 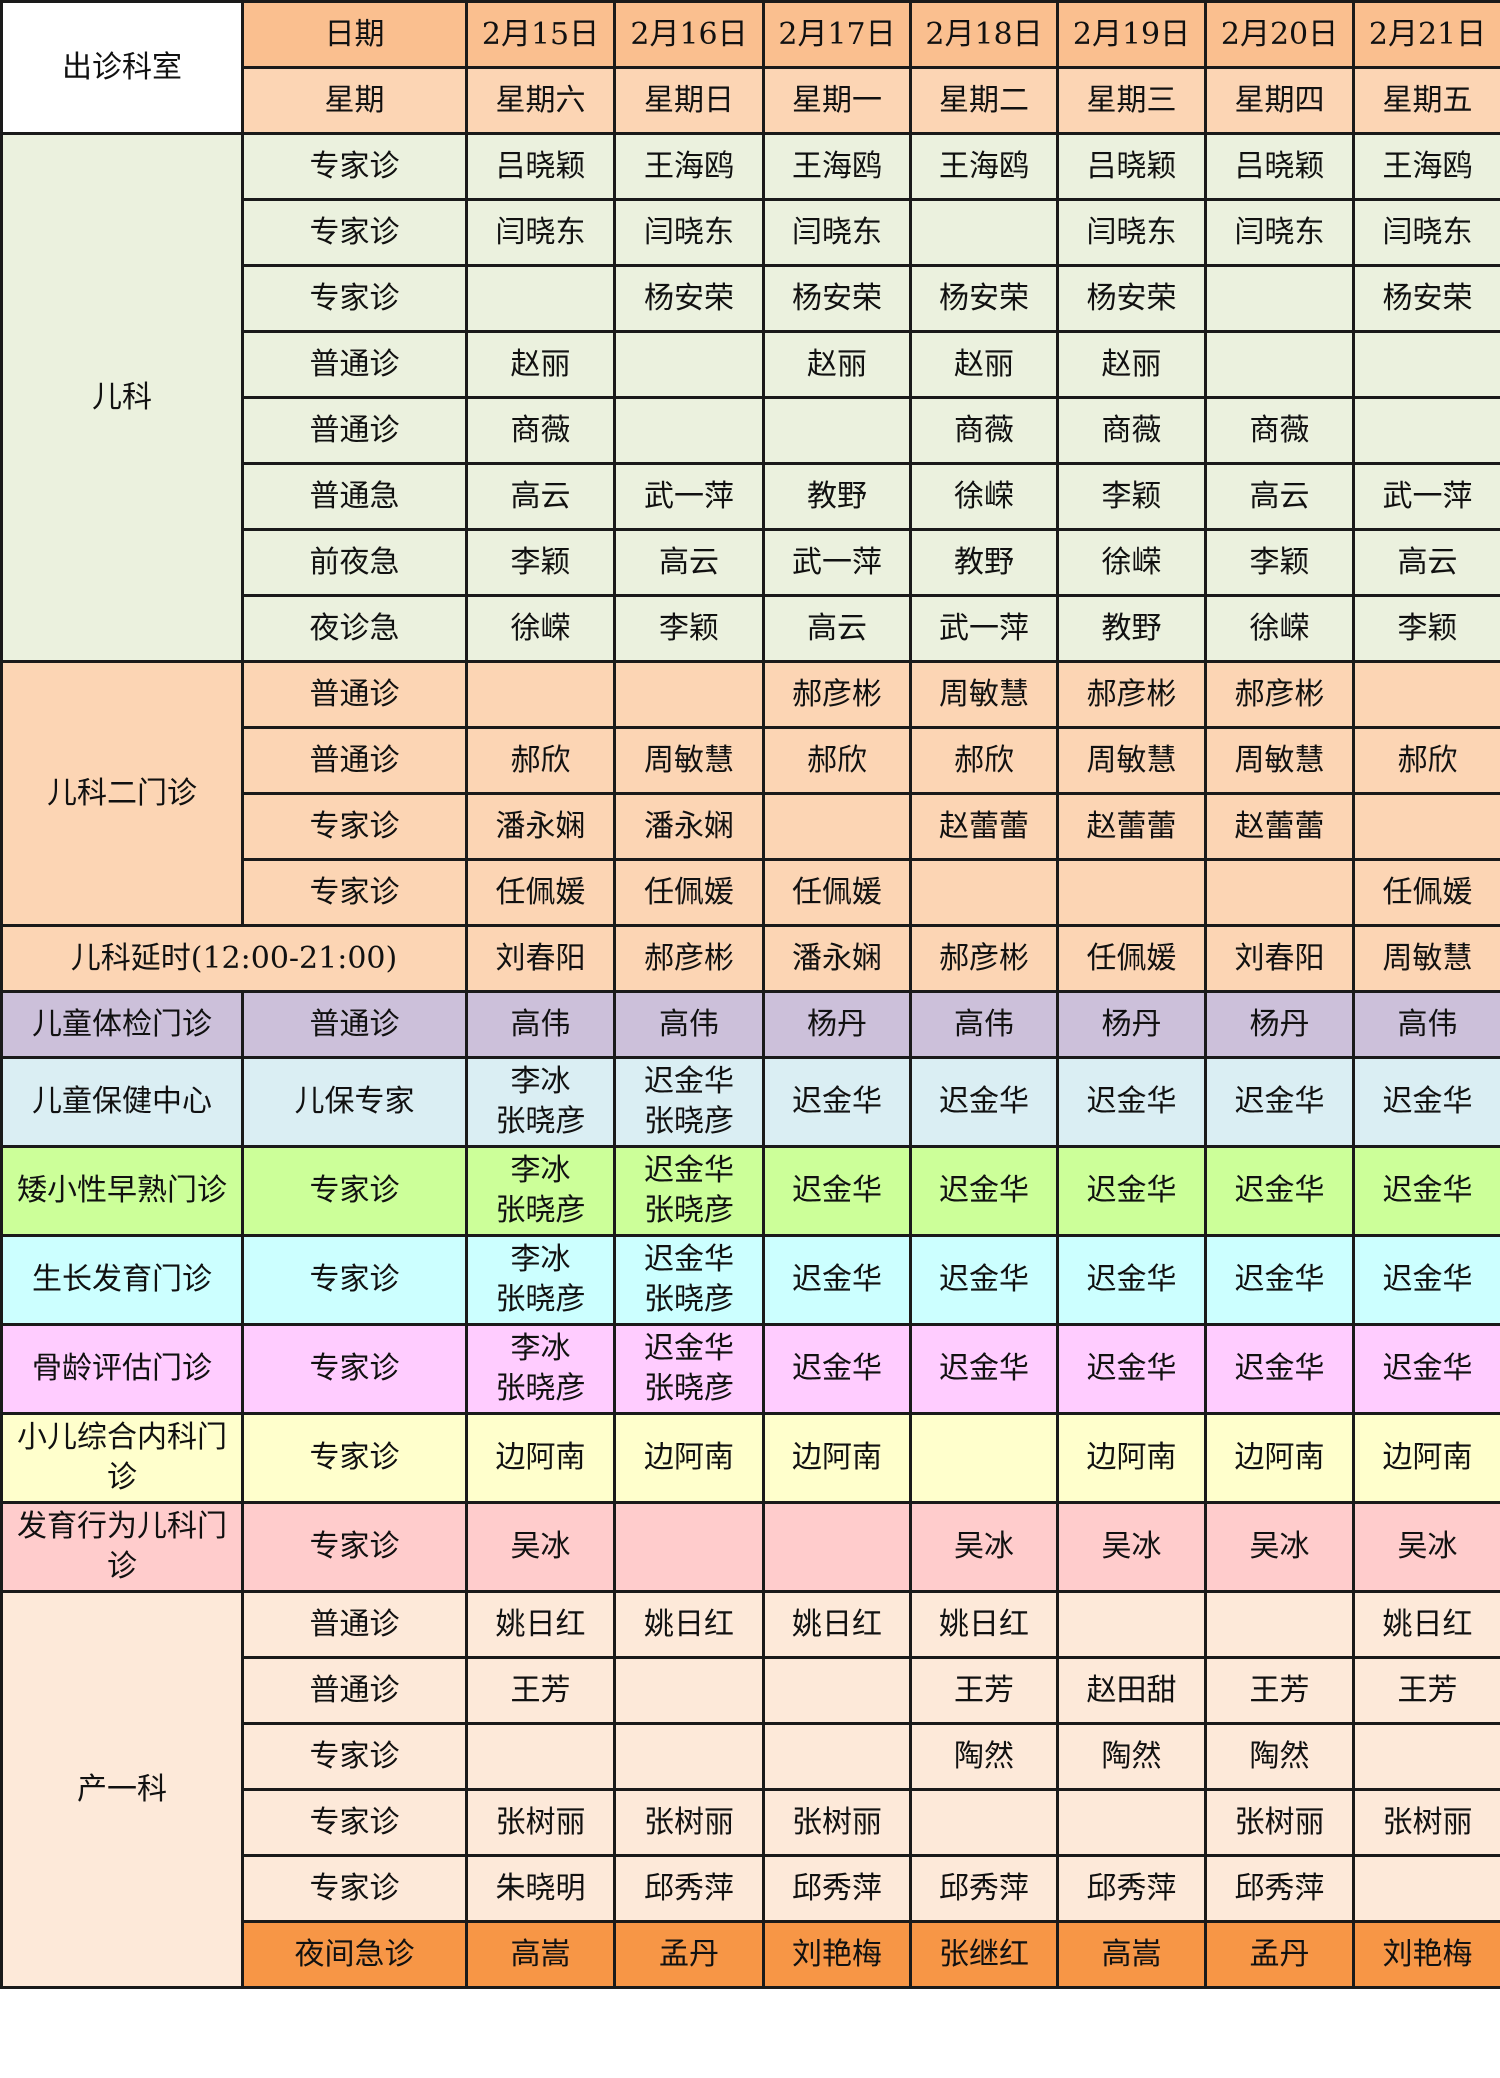 What do you see at coordinates (1131, 1954) in the screenshot?
I see `doctor-cell: 高嵩` at bounding box center [1131, 1954].